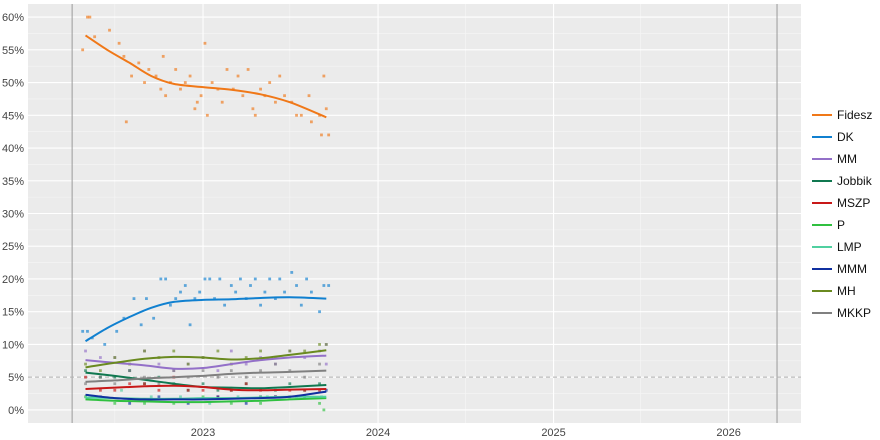 Image resolution: width=880 pixels, height=440 pixels. What do you see at coordinates (13, 182) in the screenshot?
I see `y-tick-label: 35%` at bounding box center [13, 182].